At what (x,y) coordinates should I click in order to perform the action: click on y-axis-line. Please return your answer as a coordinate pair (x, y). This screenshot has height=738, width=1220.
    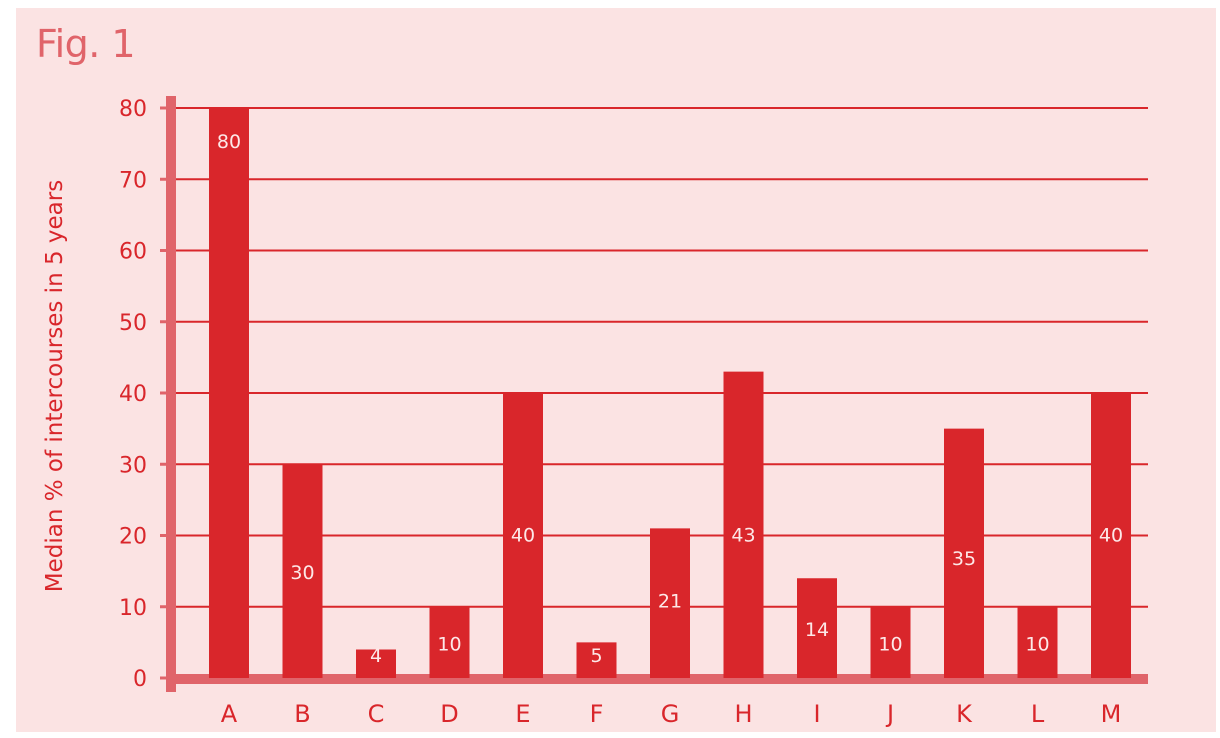
    Looking at the image, I should click on (171, 394).